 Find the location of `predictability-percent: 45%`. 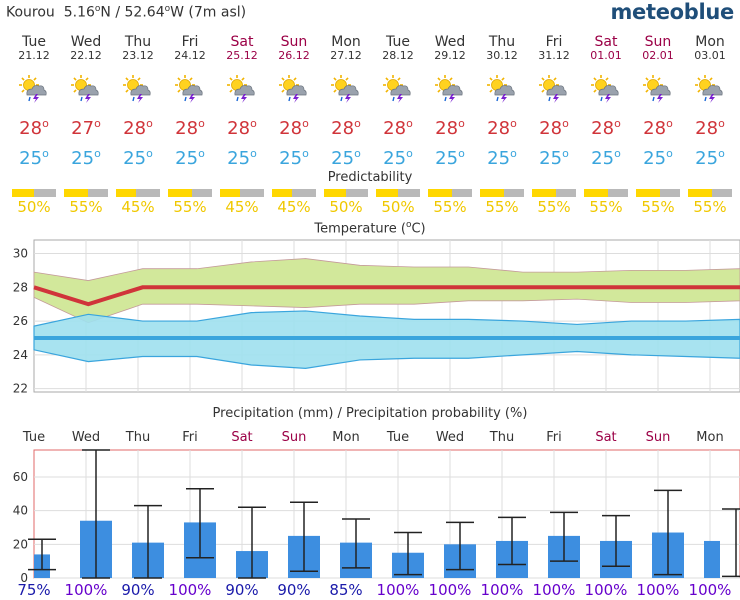

predictability-percent: 45% is located at coordinates (294, 207).